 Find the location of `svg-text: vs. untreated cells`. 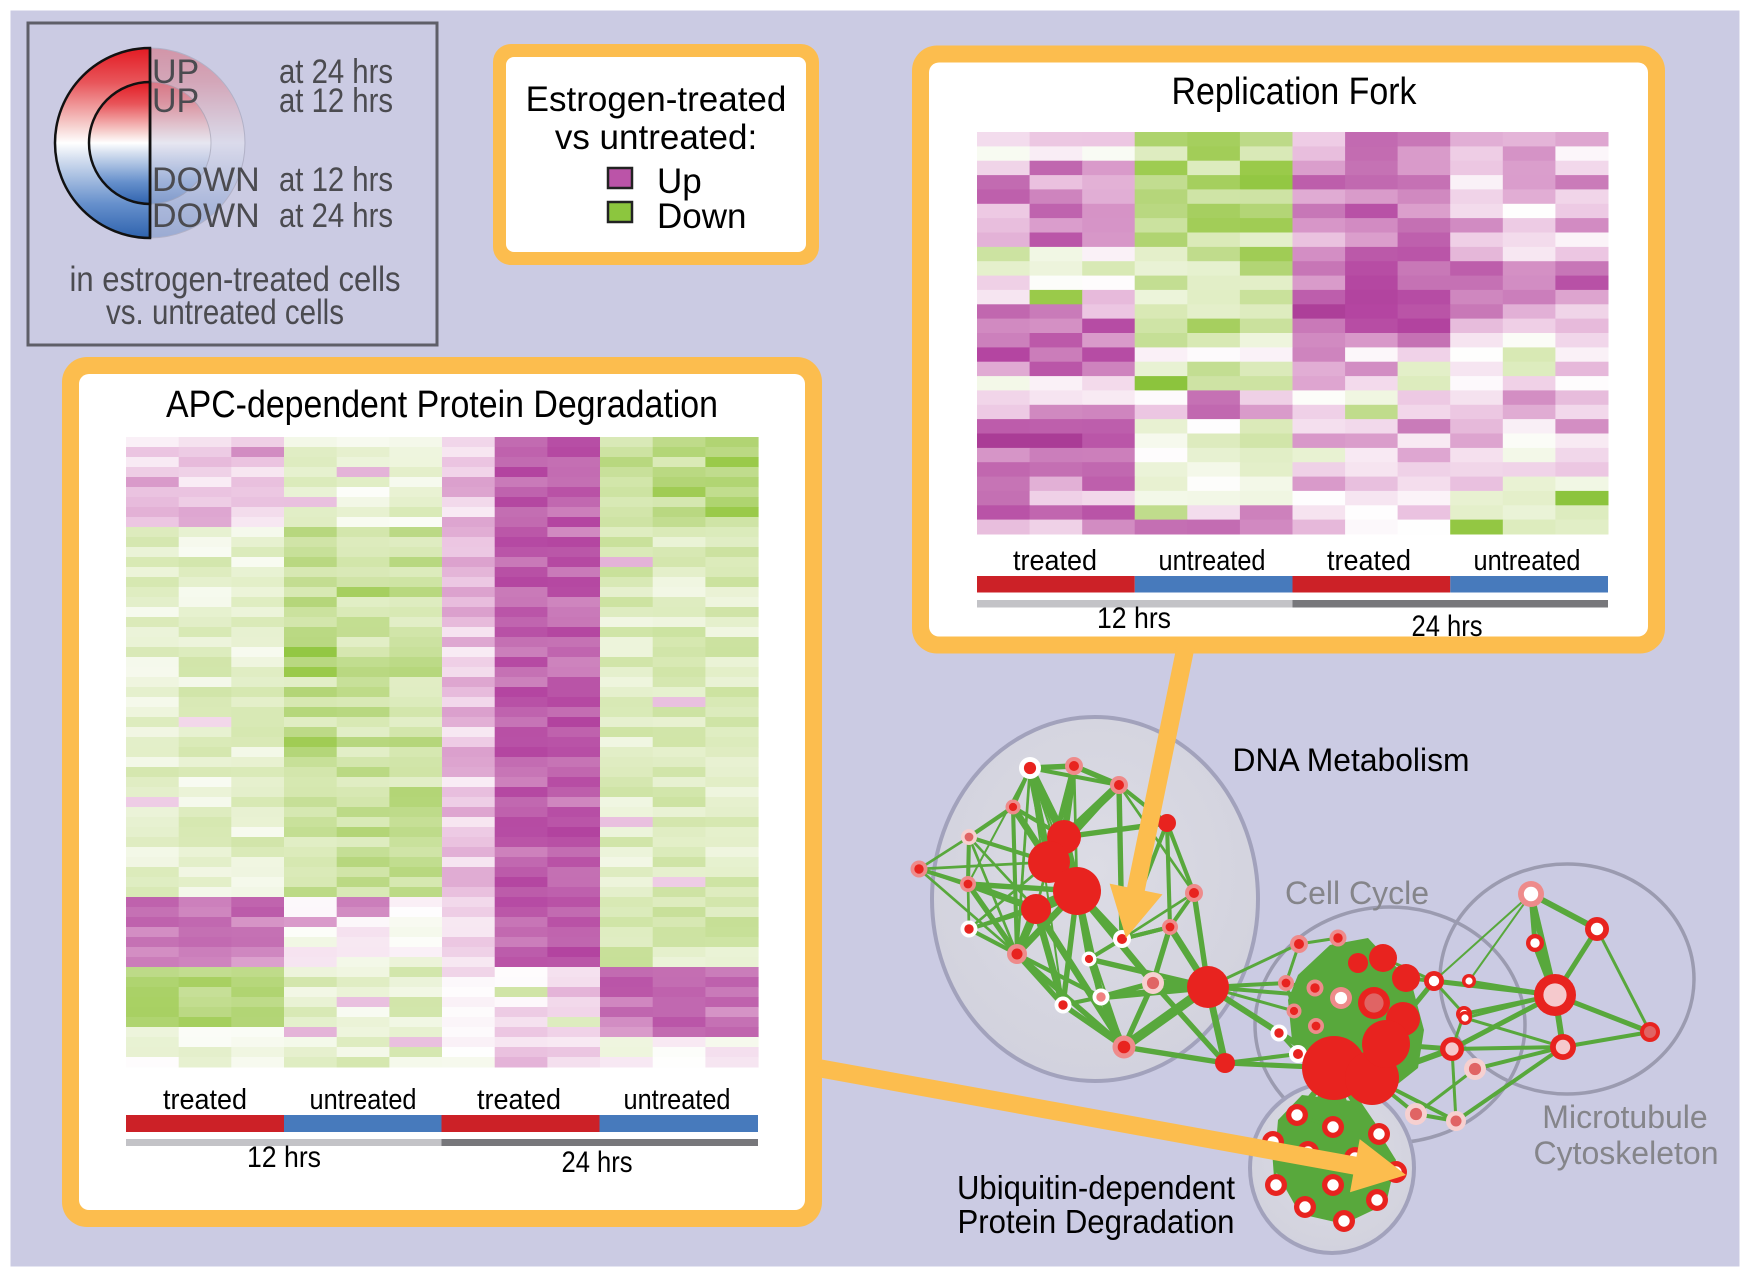

svg-text: vs. untreated cells is located at coordinates (225, 312).